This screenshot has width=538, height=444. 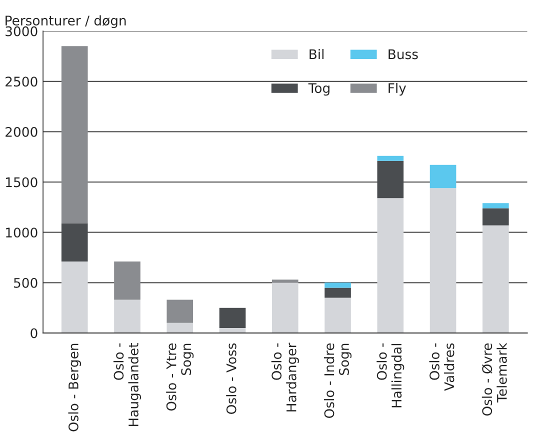 What do you see at coordinates (494, 379) in the screenshot?
I see `x-tick-label: Oslo - Øvre Telemark` at bounding box center [494, 379].